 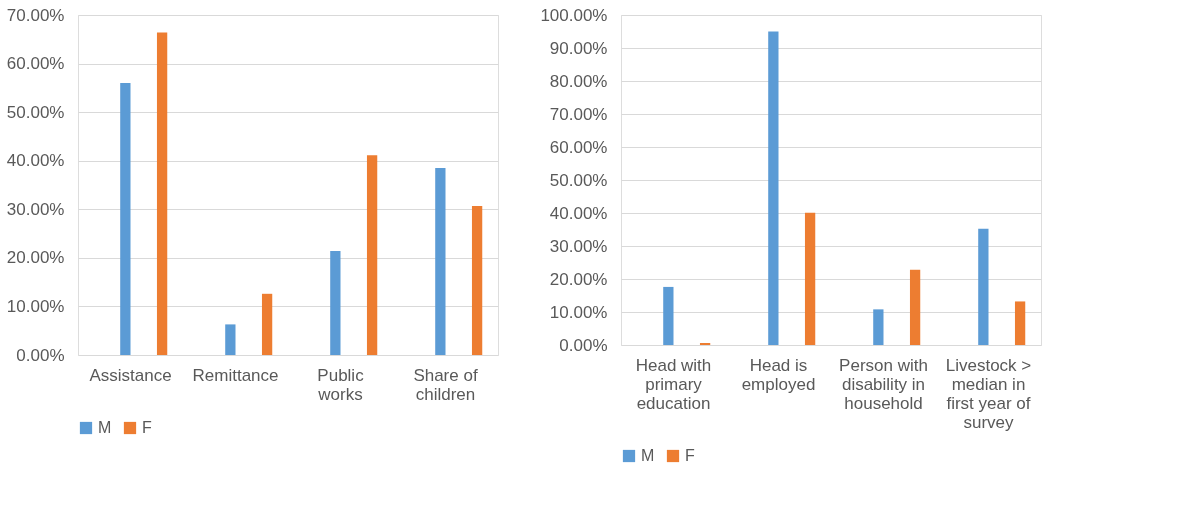 I want to click on x-tick-label: Head is employed, so click(x=778, y=374).